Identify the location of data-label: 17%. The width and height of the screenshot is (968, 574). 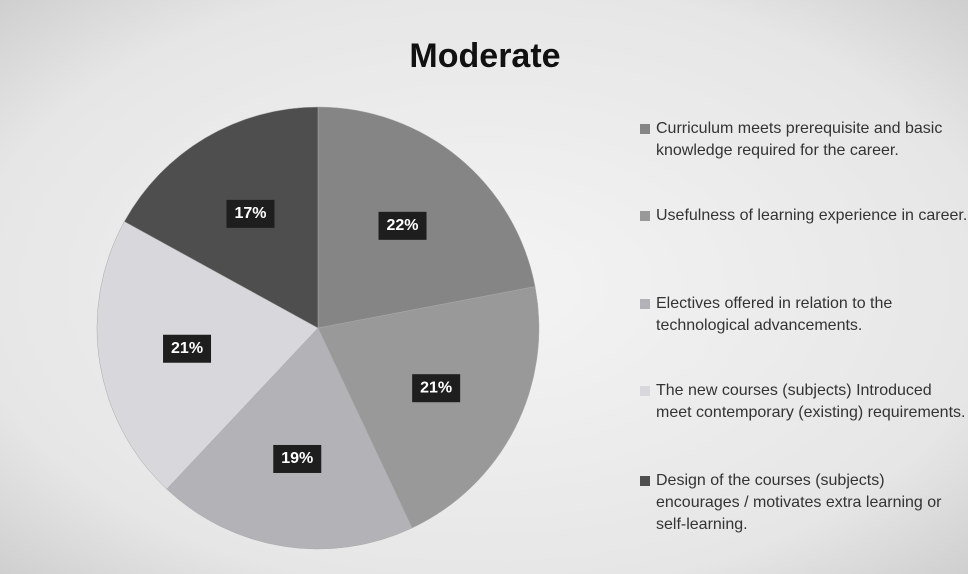
(250, 213).